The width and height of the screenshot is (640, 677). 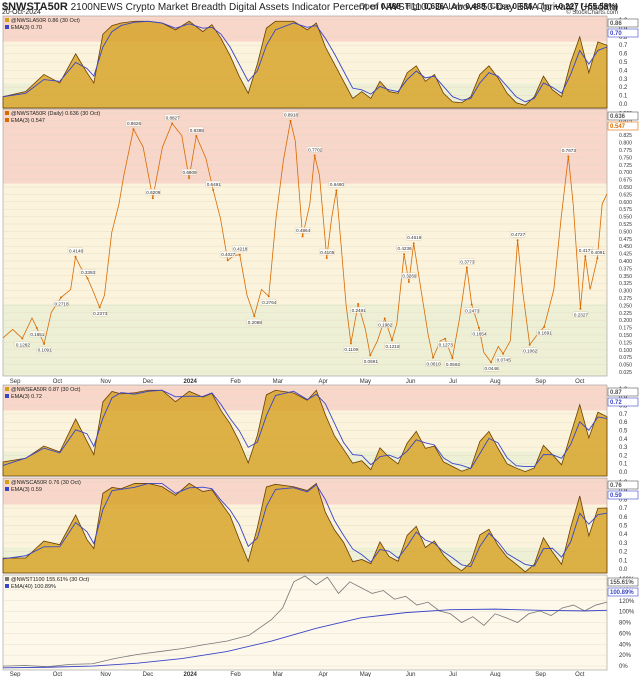 What do you see at coordinates (322, 674) in the screenshot?
I see `x-tick-label: Apr` at bounding box center [322, 674].